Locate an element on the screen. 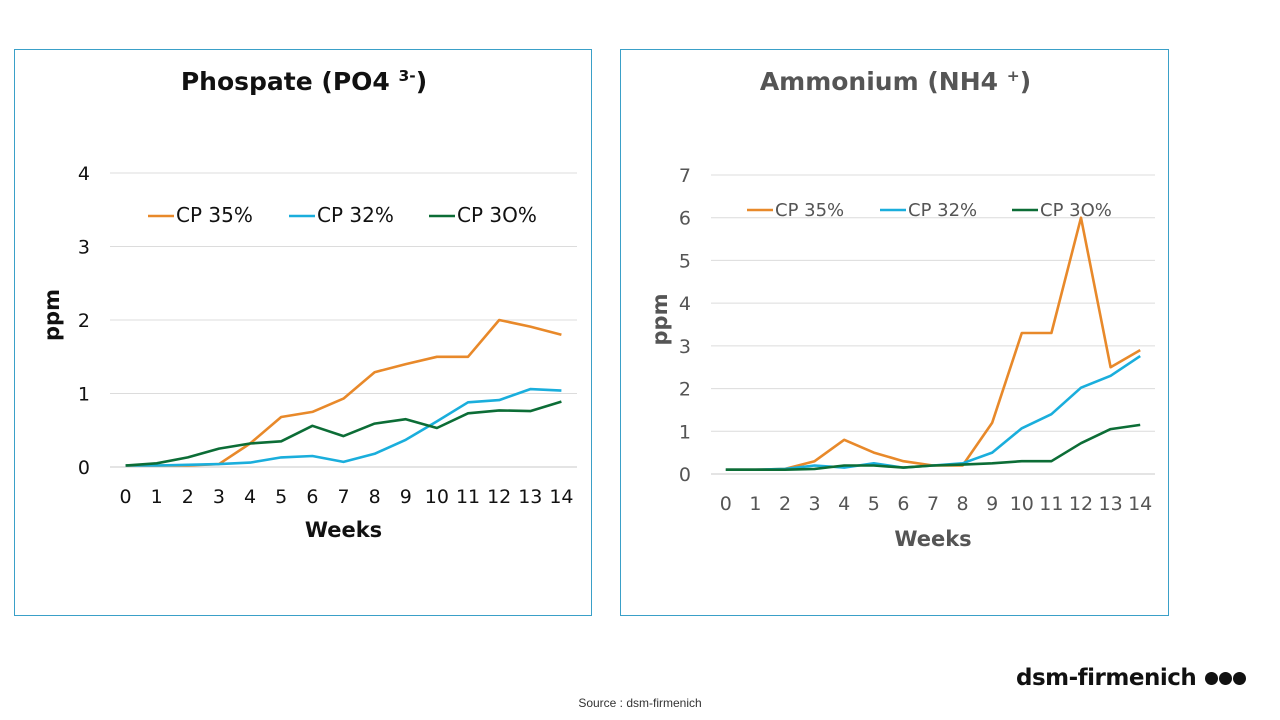 The width and height of the screenshot is (1280, 720). chart-title-superscript: + is located at coordinates (1013, 76).